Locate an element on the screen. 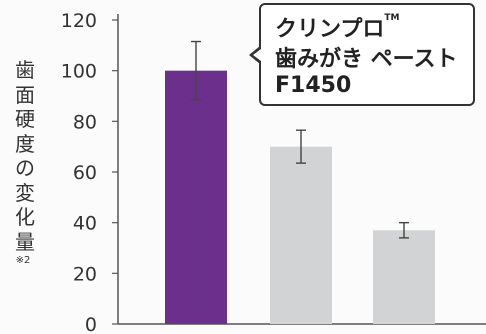 This screenshot has height=334, width=486. y-tick-label: 20 is located at coordinates (85, 274).